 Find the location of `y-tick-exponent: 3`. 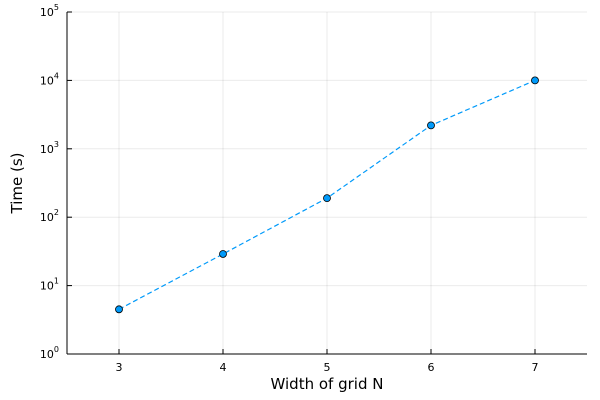

y-tick-exponent: 3 is located at coordinates (56, 144).